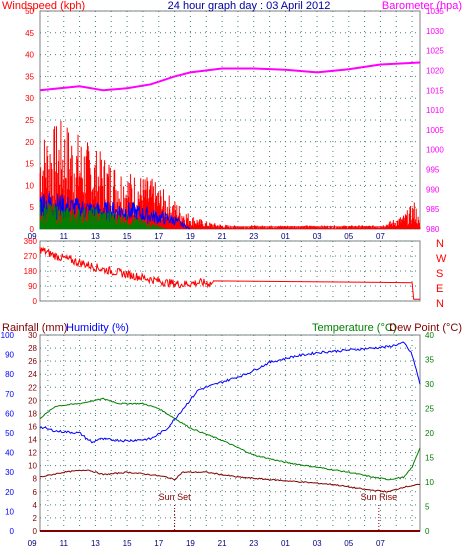 Image resolution: width=468 pixels, height=555 pixels. I want to click on windspeed-tick-label: 25, so click(29, 120).